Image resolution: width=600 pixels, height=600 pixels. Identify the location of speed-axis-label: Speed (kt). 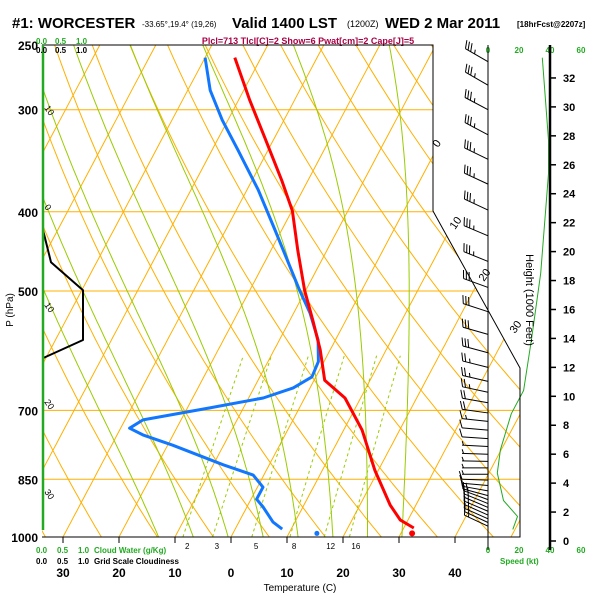
(519, 561).